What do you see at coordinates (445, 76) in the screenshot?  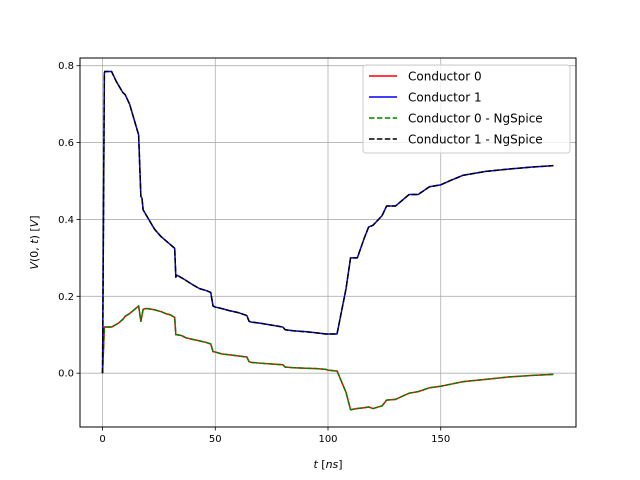 I see `legend-label-conductor-0: Conductor 0` at bounding box center [445, 76].